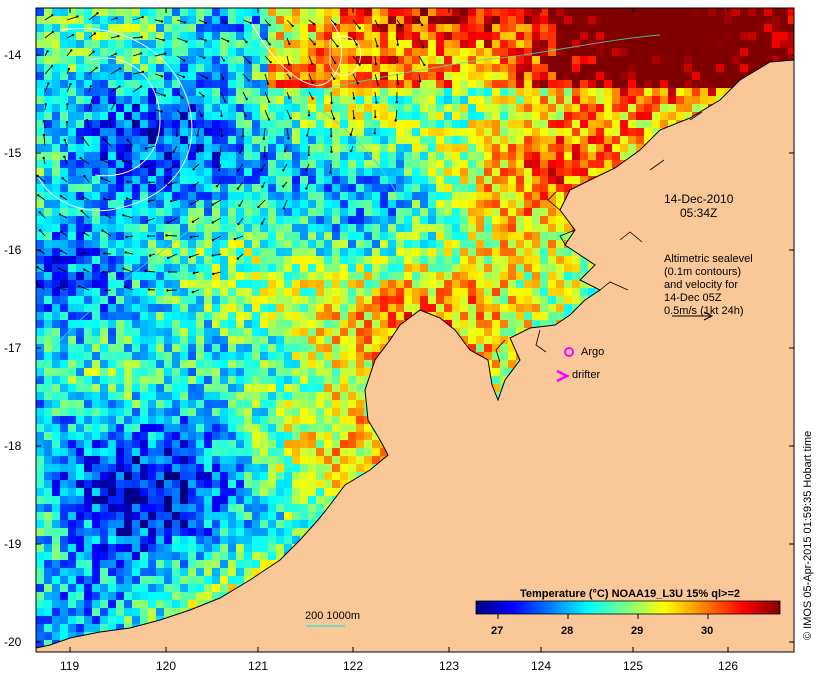 Image resolution: width=820 pixels, height=680 pixels. I want to click on argo-marker-icon, so click(569, 352).